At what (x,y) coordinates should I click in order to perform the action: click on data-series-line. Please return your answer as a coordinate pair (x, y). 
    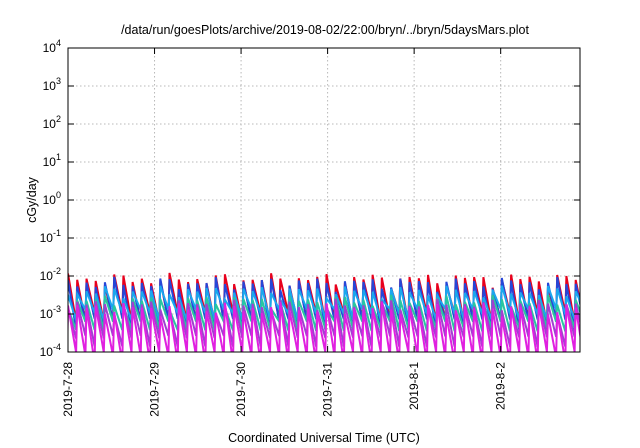
    Looking at the image, I should click on (324, 327).